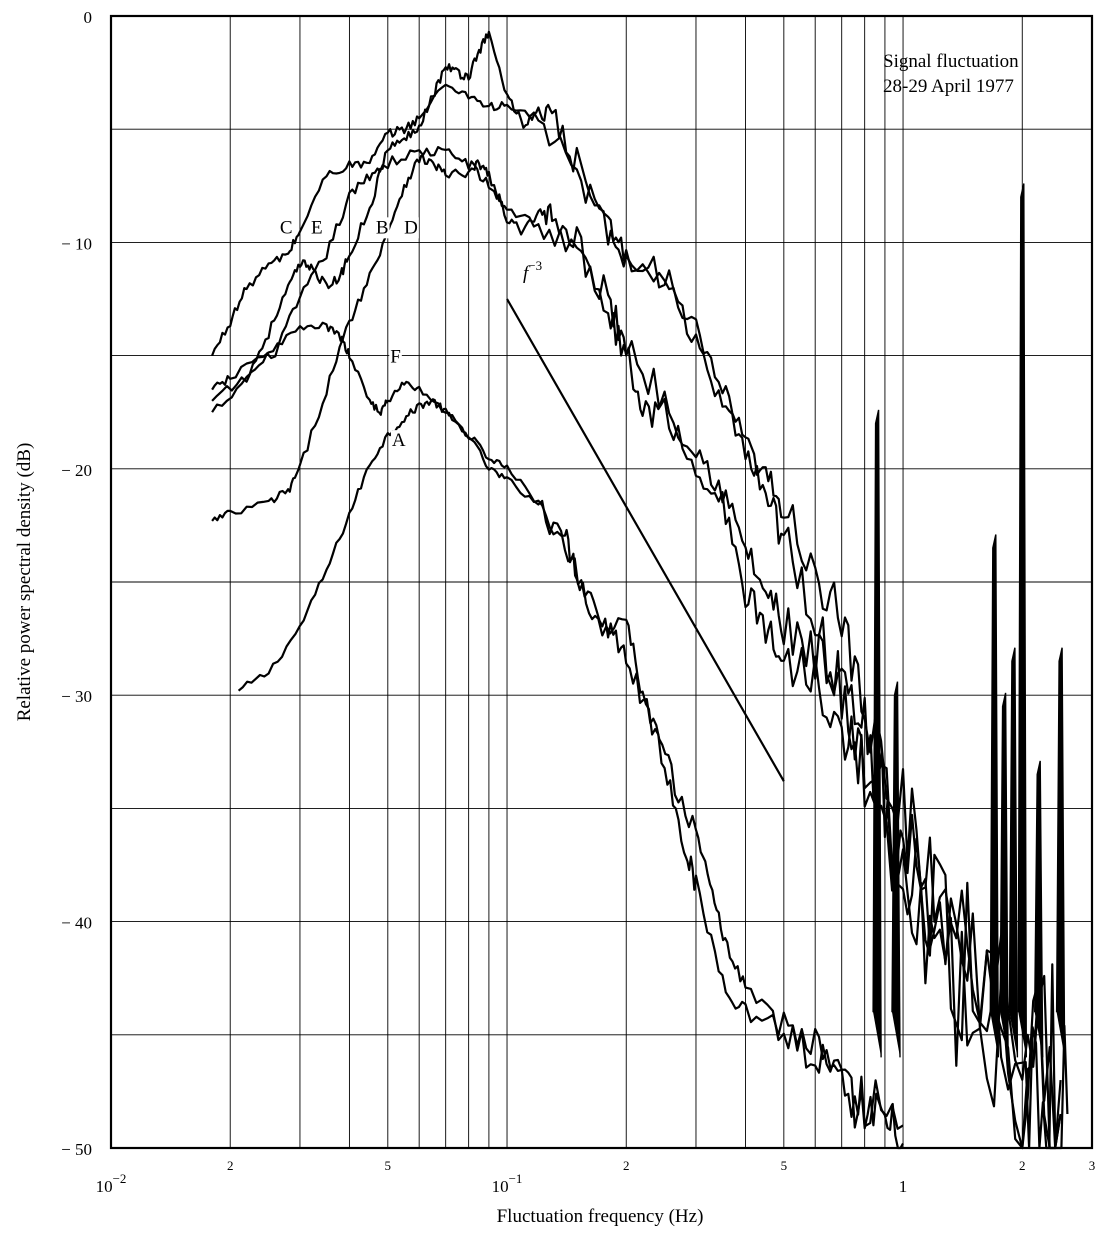 The width and height of the screenshot is (1097, 1237). What do you see at coordinates (1092, 1165) in the screenshot?
I see `x-minor-tick-label: 3` at bounding box center [1092, 1165].